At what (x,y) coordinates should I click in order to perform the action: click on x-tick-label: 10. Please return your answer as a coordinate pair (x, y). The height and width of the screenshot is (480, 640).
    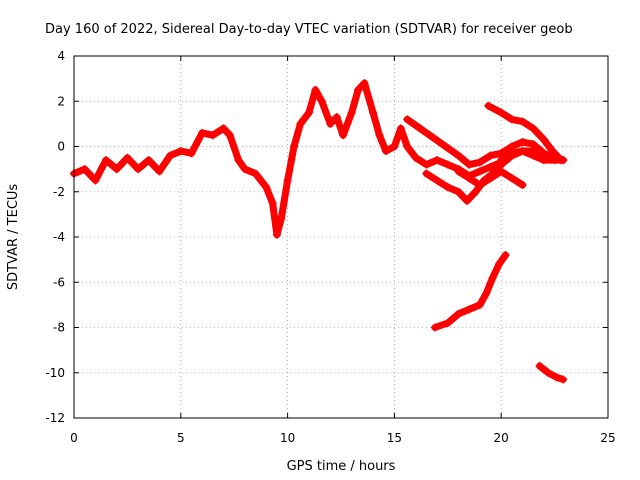
    Looking at the image, I should click on (287, 438).